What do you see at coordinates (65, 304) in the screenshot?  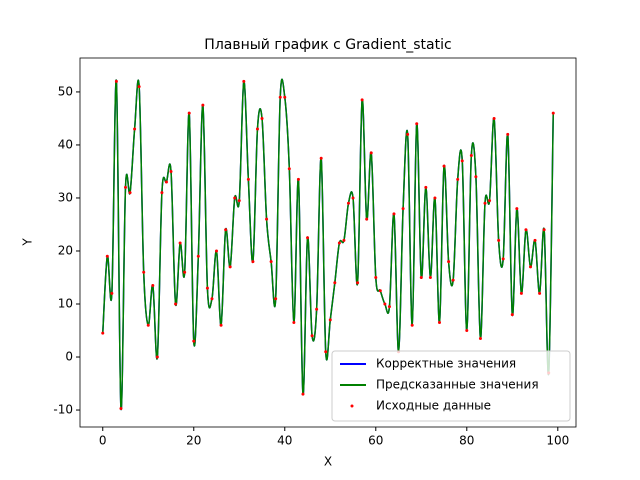 I see `y-tick-label: 10` at bounding box center [65, 304].